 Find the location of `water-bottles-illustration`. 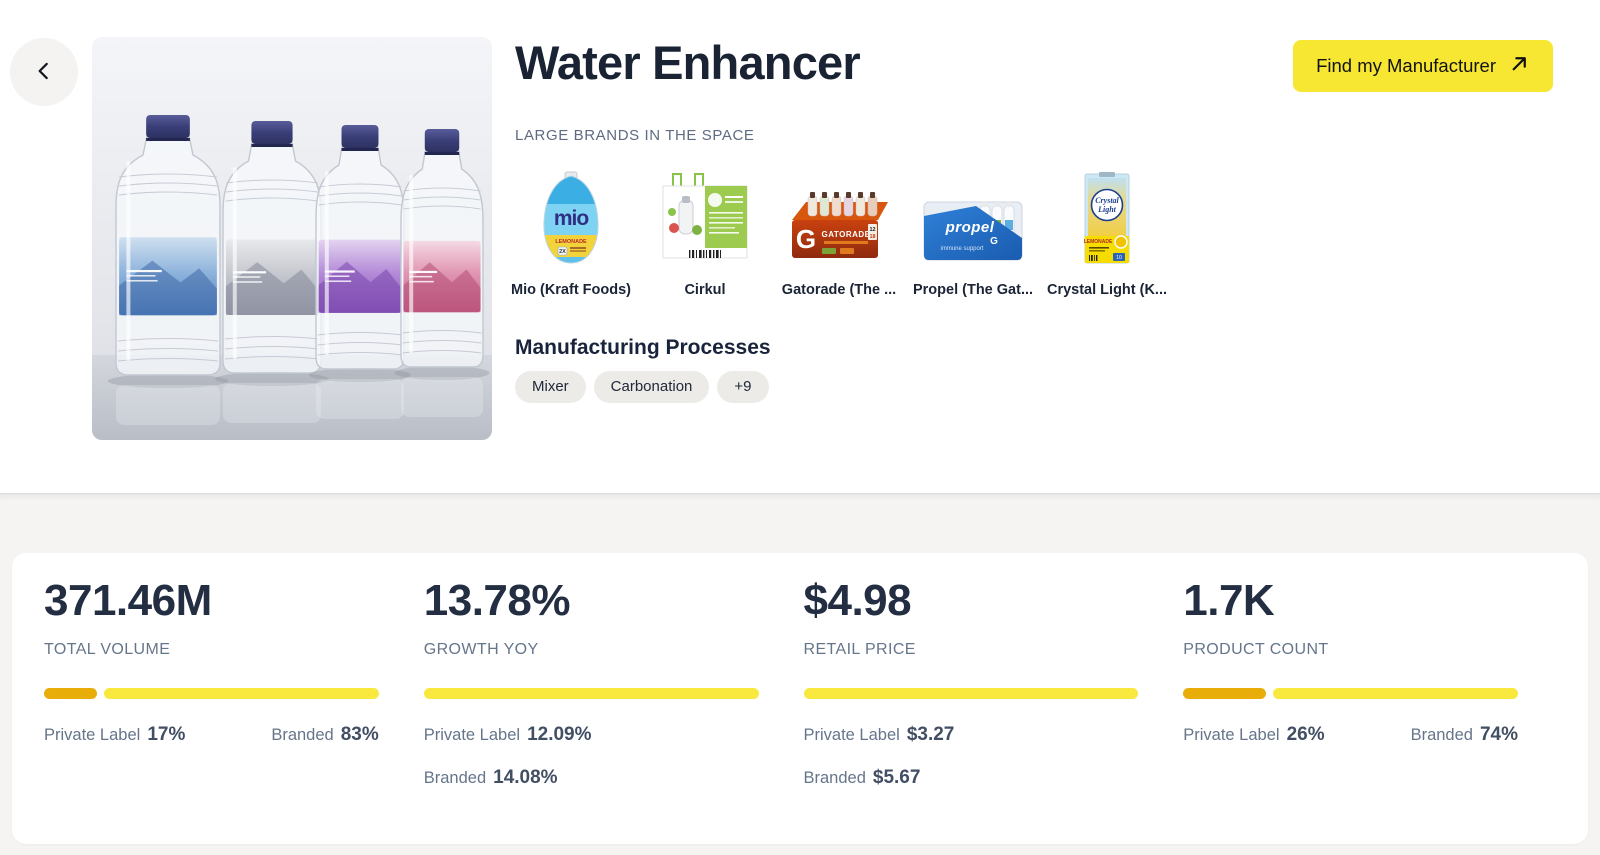

water-bottles-illustration is located at coordinates (292, 238).